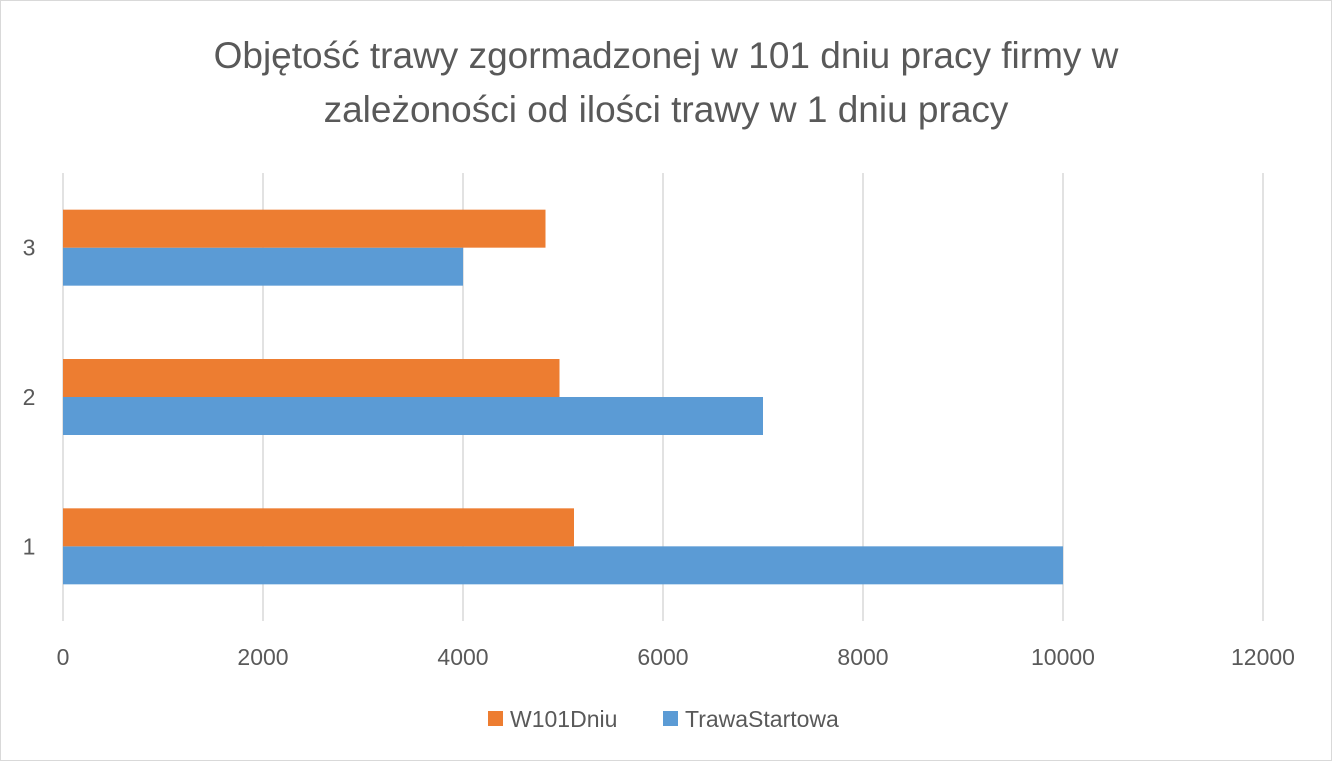 This screenshot has height=761, width=1332. I want to click on x-tick-label-2000: 2000, so click(262, 657).